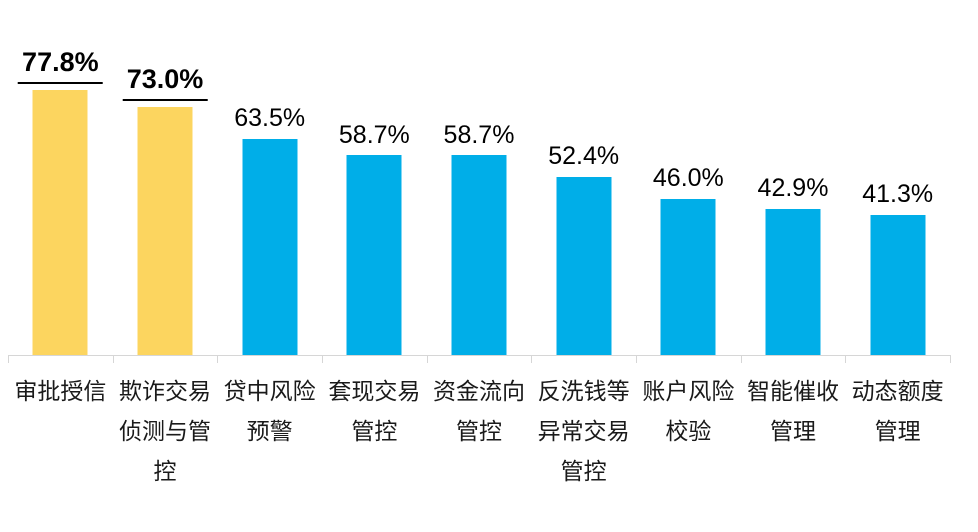 This screenshot has height=532, width=978. Describe the element at coordinates (479, 411) in the screenshot. I see `category-label: 资金流向 管控` at that location.